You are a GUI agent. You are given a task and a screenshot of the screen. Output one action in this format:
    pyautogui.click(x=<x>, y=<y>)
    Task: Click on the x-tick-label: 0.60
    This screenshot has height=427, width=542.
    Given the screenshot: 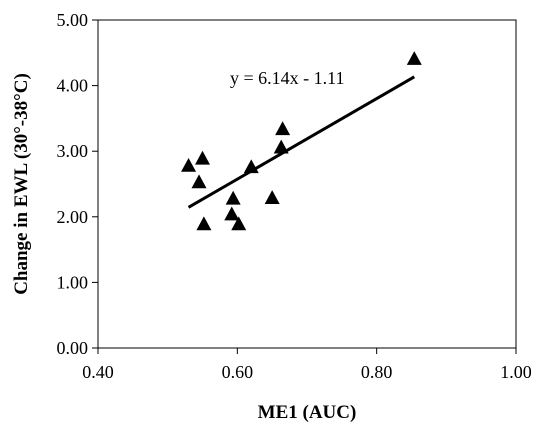 What is the action you would take?
    pyautogui.click(x=238, y=372)
    